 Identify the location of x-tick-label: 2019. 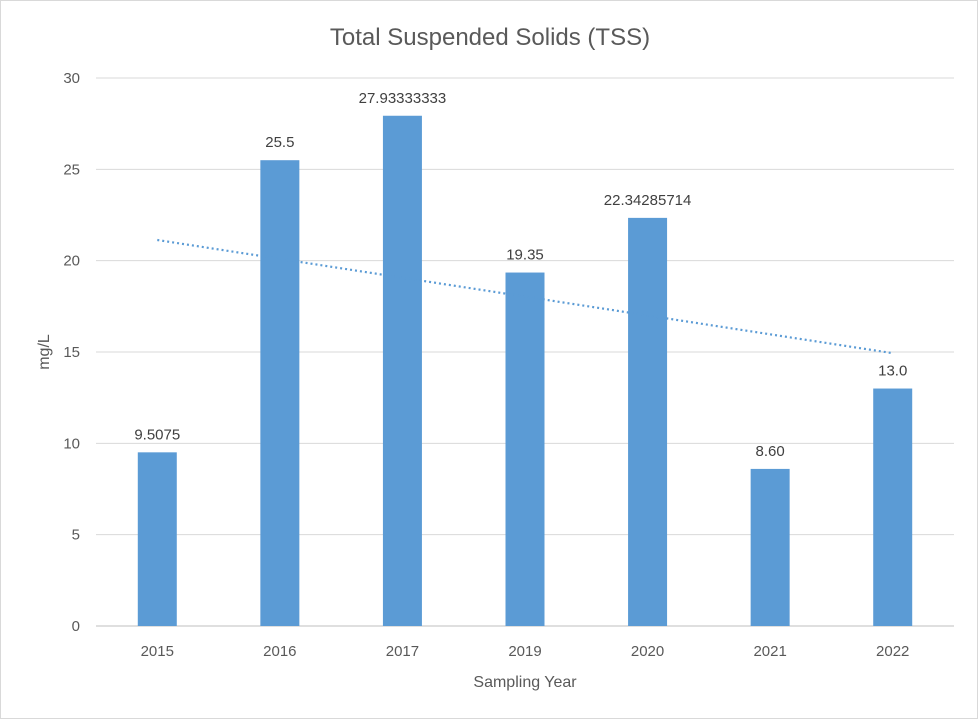
(524, 651).